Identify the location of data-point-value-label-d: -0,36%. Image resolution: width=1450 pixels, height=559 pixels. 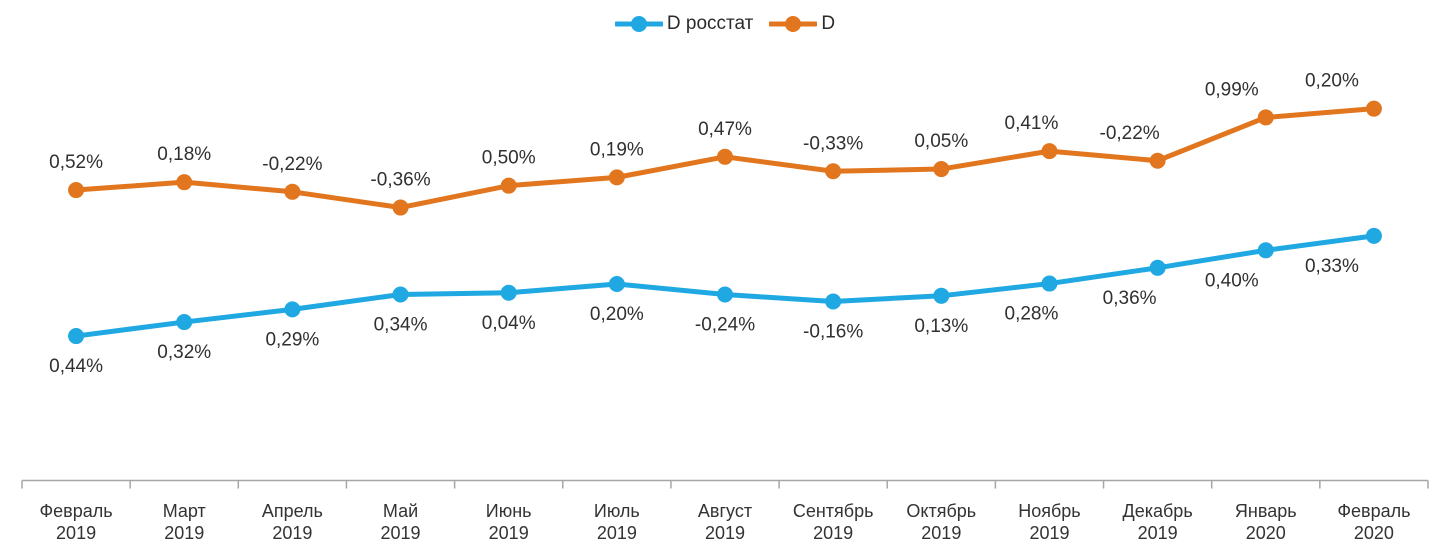
(400, 180).